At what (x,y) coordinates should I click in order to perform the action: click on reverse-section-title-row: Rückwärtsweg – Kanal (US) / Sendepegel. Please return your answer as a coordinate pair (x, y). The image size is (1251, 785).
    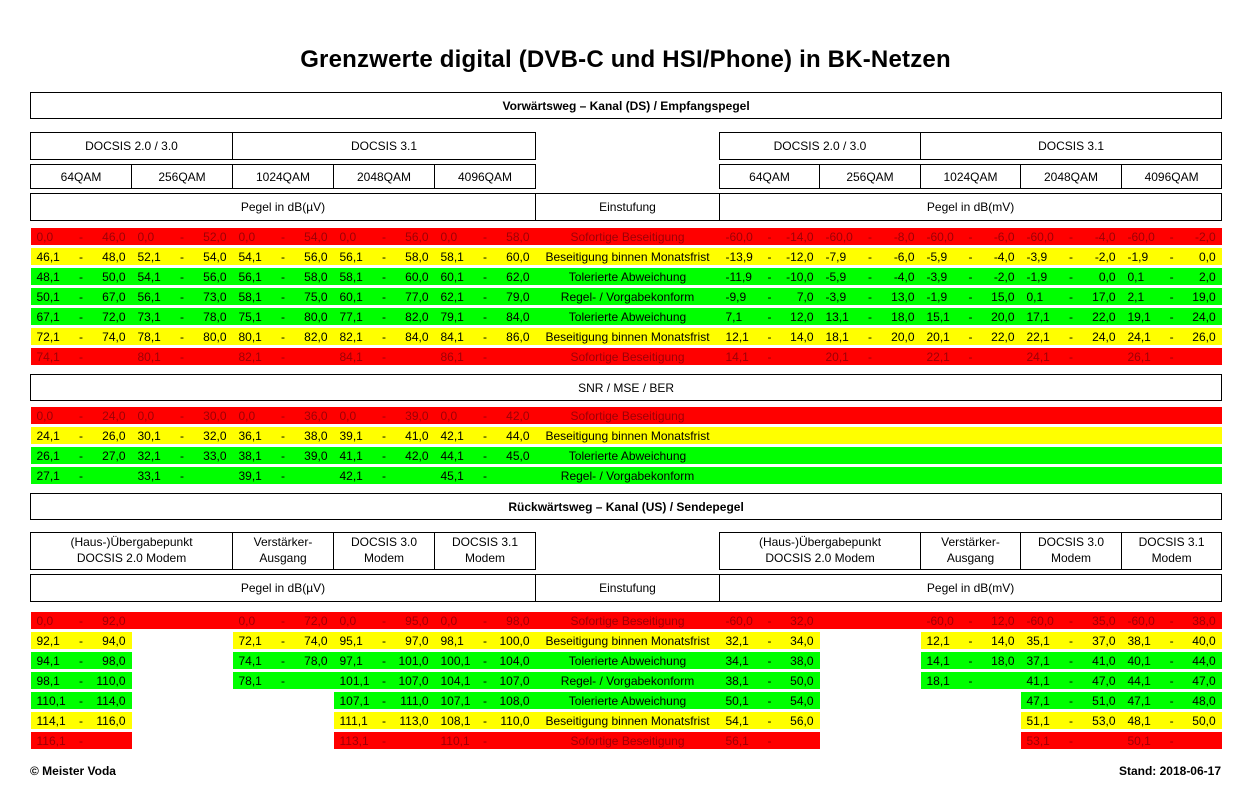
    Looking at the image, I should click on (626, 506).